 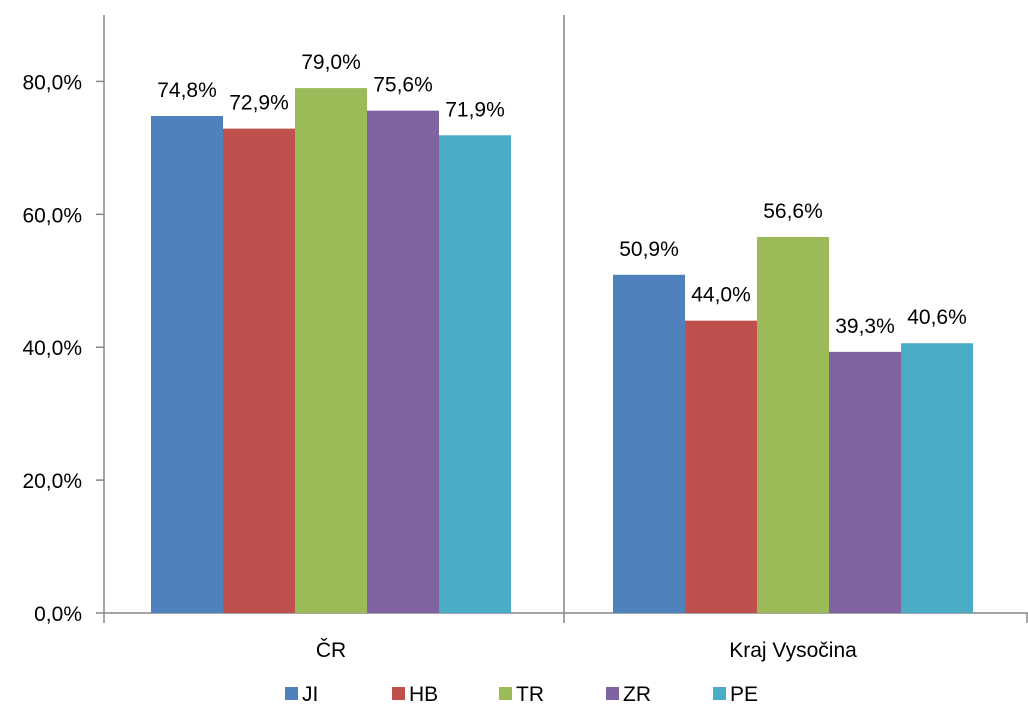 What do you see at coordinates (310, 694) in the screenshot?
I see `legend-label-ji: JI` at bounding box center [310, 694].